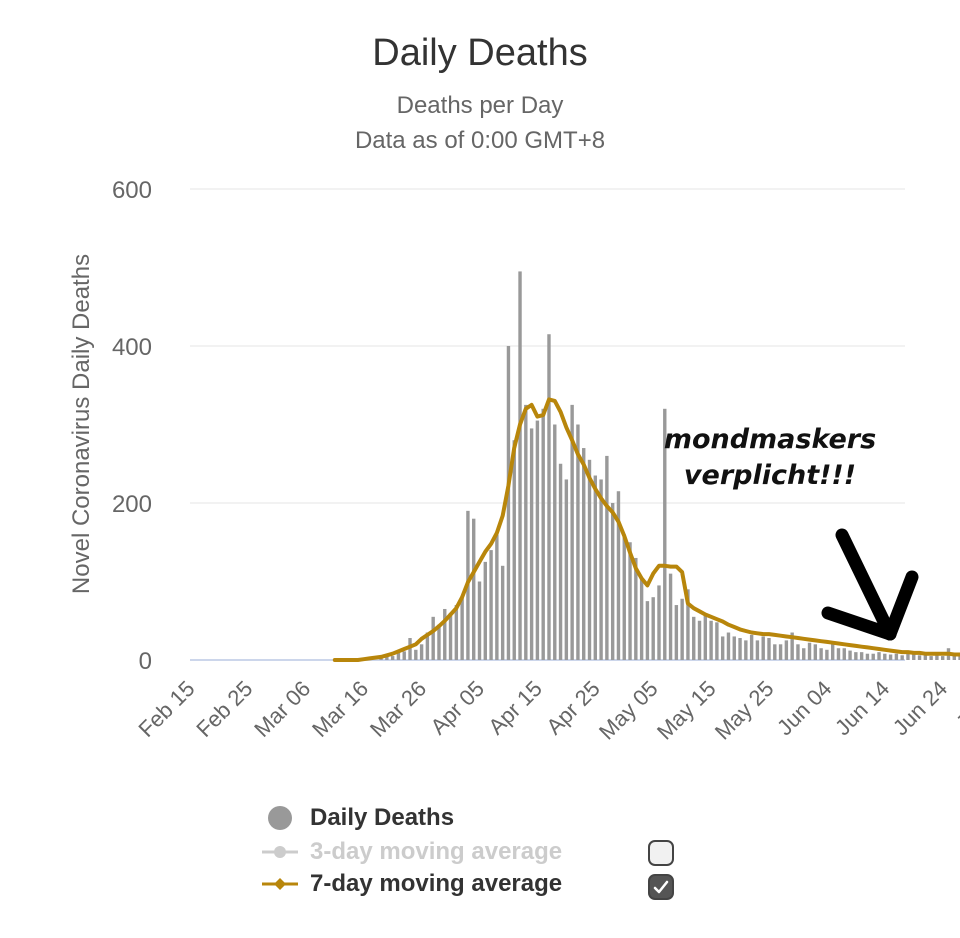  I want to click on x-tick-label: Apr 25, so click(573, 708).